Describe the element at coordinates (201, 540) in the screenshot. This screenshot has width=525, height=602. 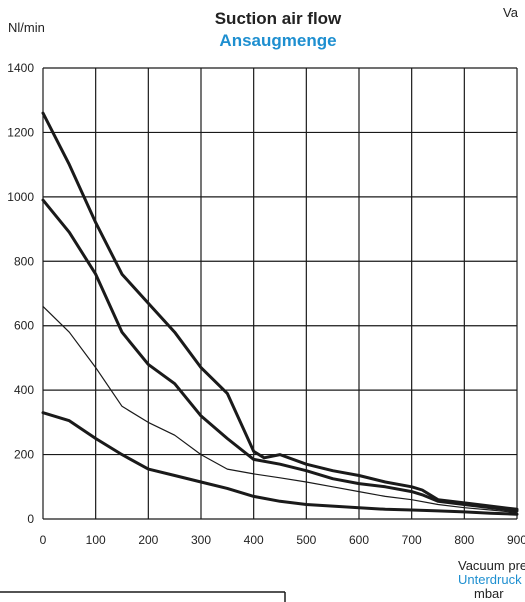
I see `x-tick-label: 300` at that location.